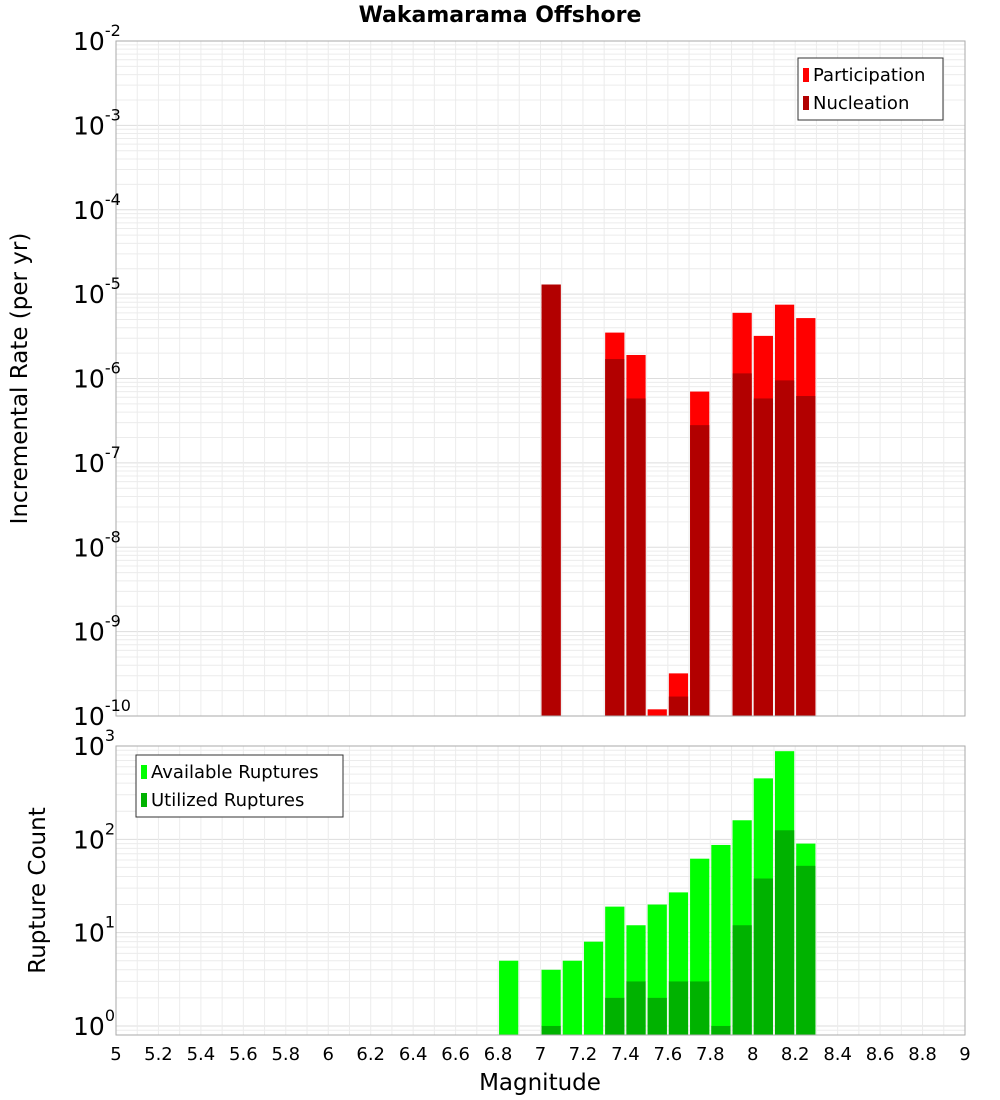  I want to click on x-tick-label: 5.4, so click(201, 1054).